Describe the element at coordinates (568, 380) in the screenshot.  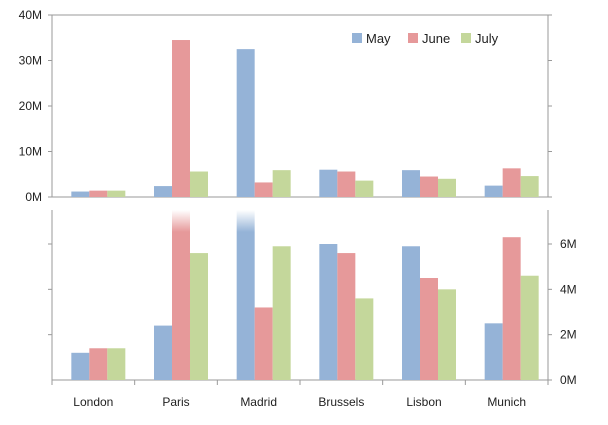
I see `bottom-y-tick-label: 0M` at that location.